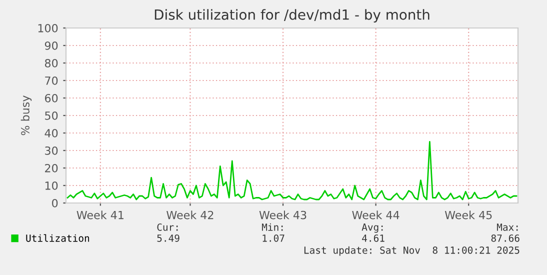 This screenshot has height=275, width=547. I want to click on y-tick-label: 100, so click(48, 28).